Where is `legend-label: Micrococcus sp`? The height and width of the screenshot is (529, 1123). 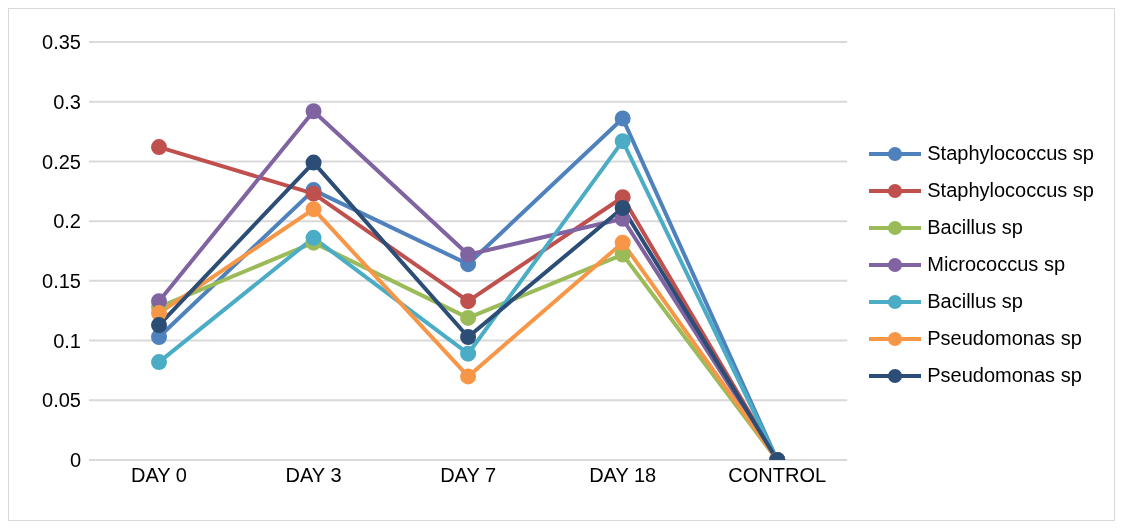
legend-label: Micrococcus sp is located at coordinates (996, 264).